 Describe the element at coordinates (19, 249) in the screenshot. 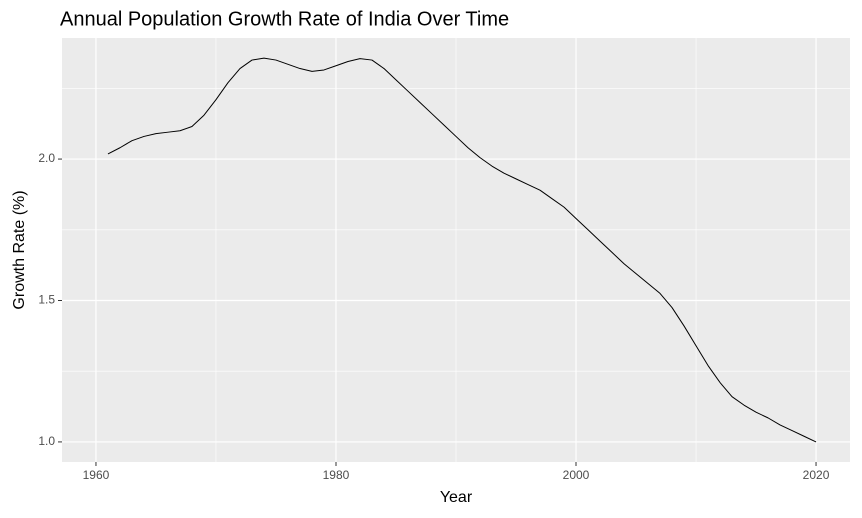

I see `y-axis-title: Growth Rate (%)` at that location.